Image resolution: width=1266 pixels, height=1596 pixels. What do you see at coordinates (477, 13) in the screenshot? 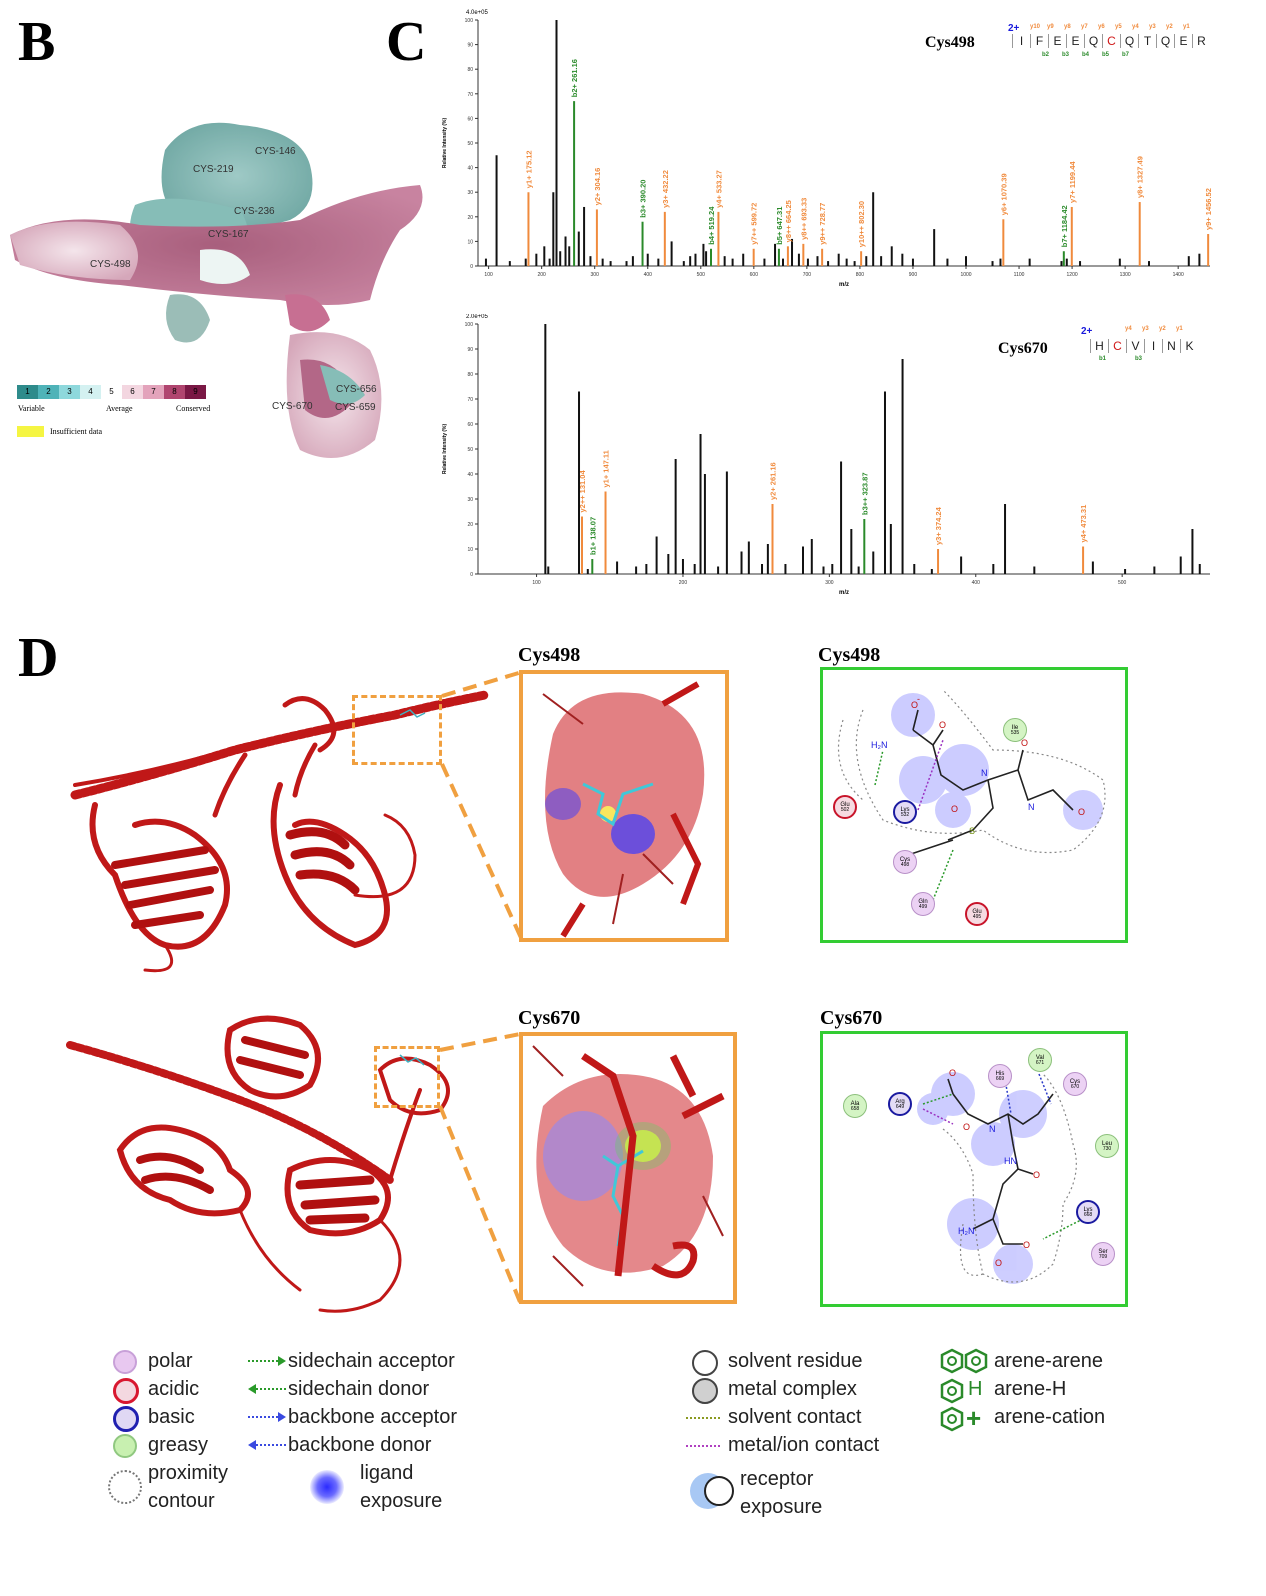
I see `intensity-scale-note: 4.0e+05` at bounding box center [477, 13].